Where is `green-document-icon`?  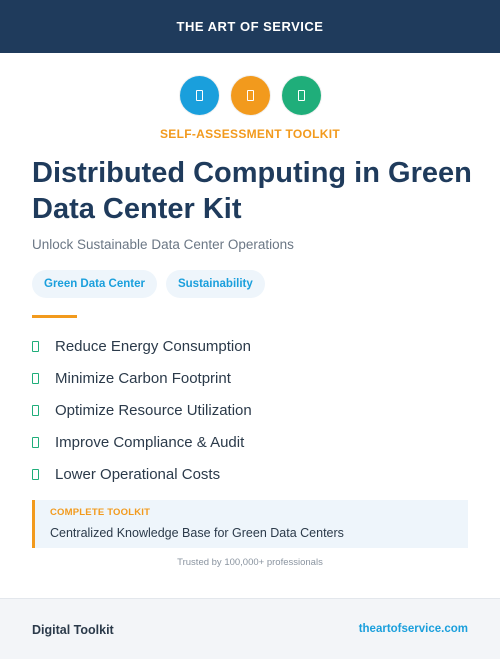
green-document-icon is located at coordinates (301, 95).